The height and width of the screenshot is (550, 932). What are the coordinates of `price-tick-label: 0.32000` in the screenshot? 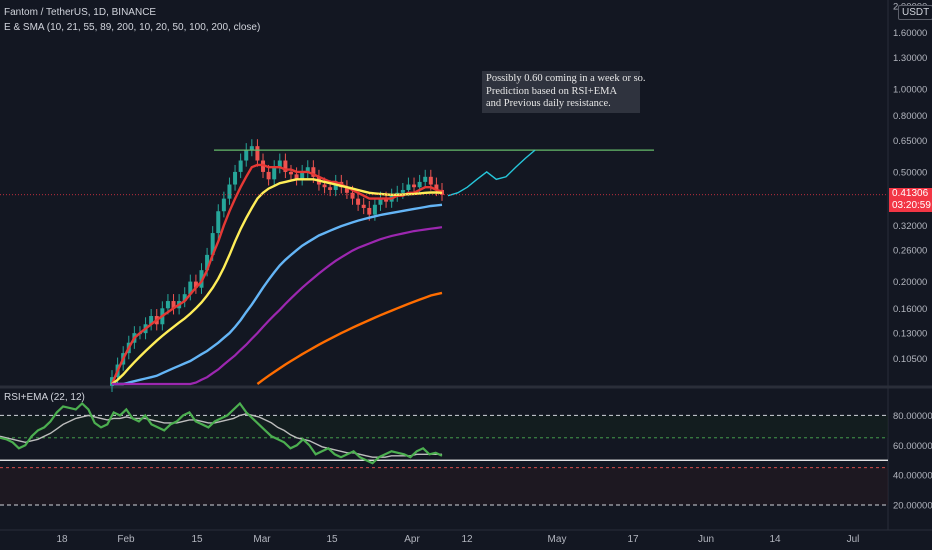 It's located at (910, 226).